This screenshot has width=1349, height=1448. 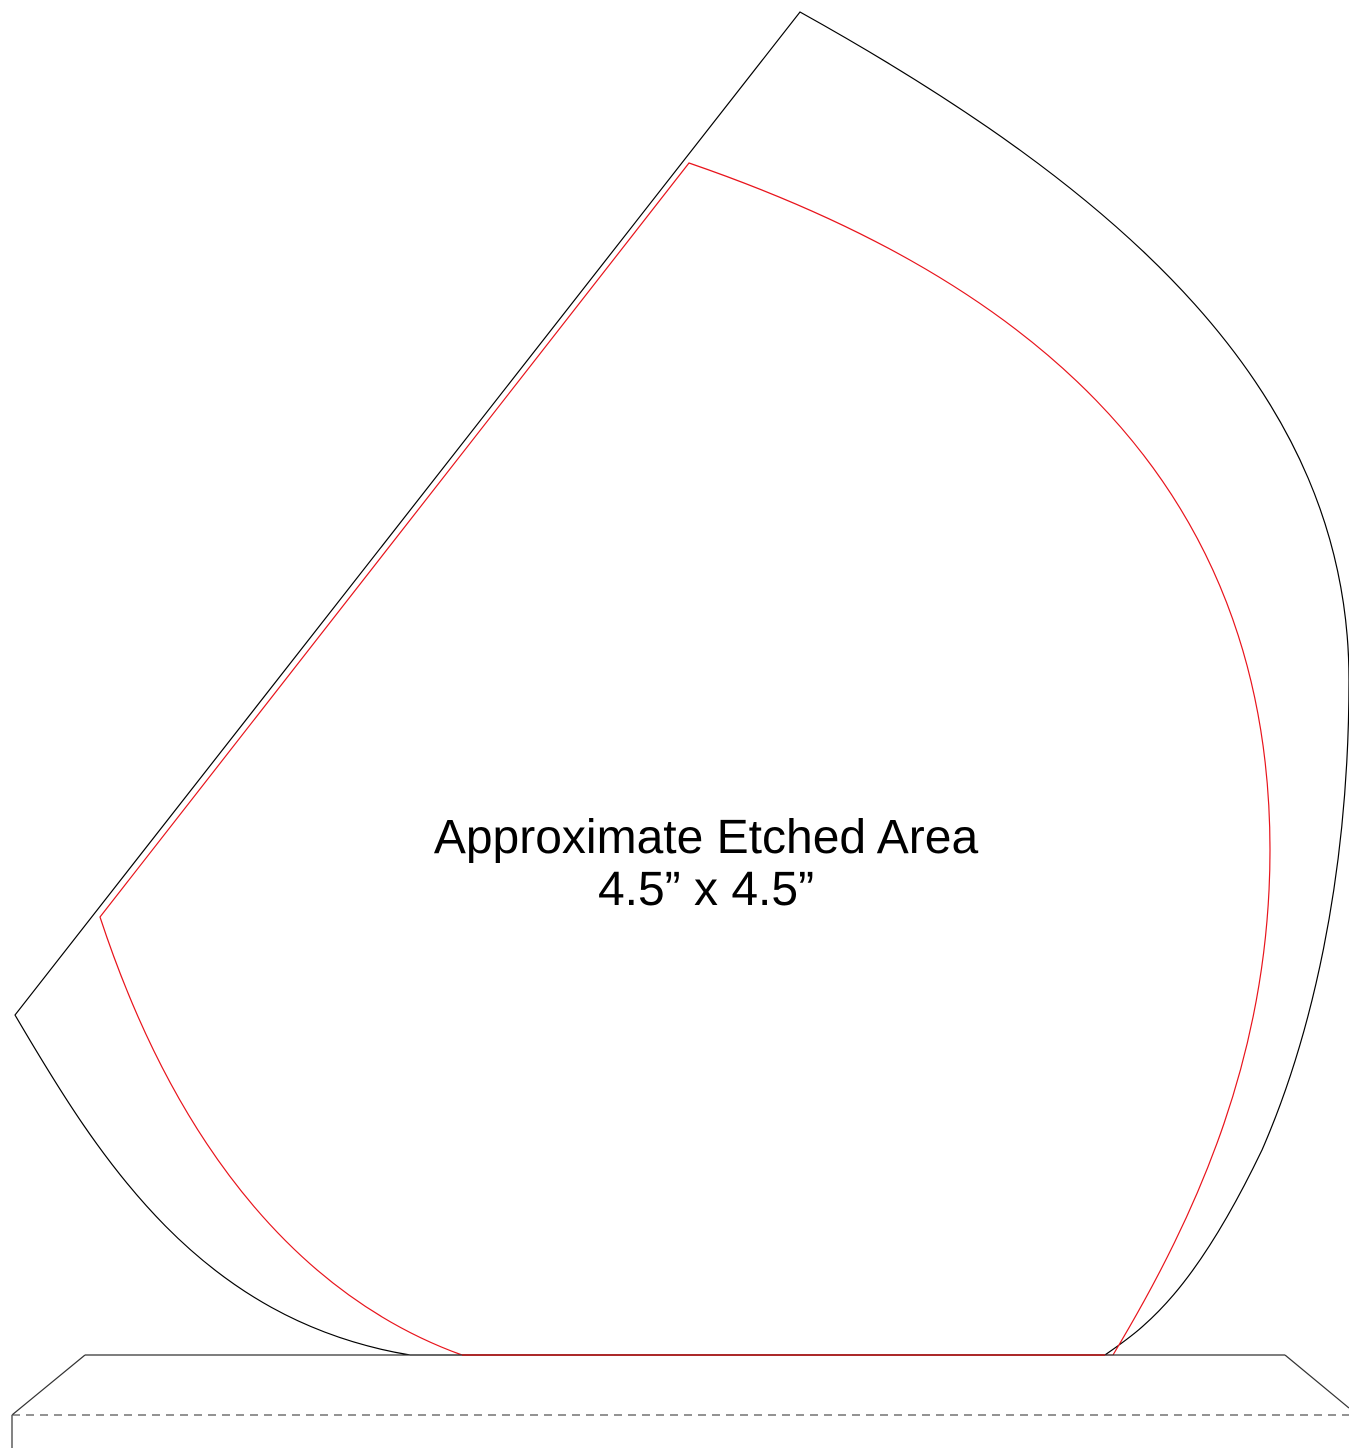 I want to click on etched-area-size: 4.5” x 4.5”, so click(x=706, y=889).